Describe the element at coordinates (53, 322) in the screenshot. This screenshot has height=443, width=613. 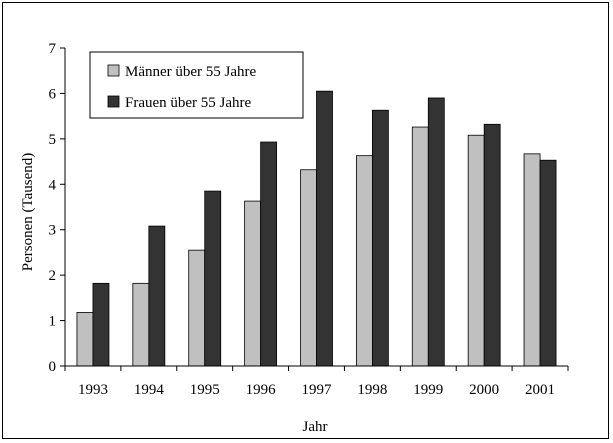
I see `y-tick-label: 1` at that location.